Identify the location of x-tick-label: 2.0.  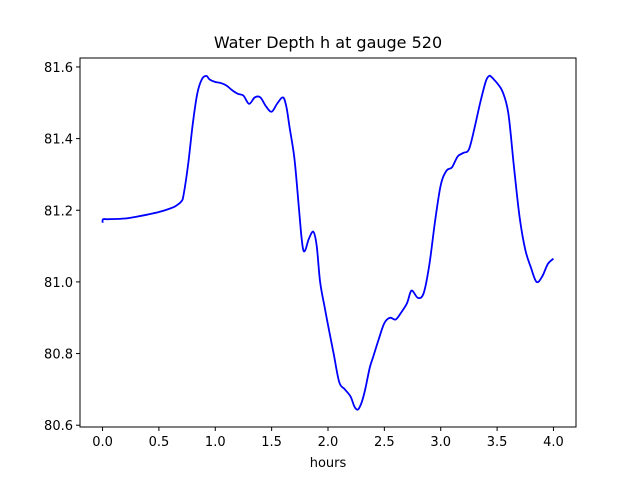
(328, 442).